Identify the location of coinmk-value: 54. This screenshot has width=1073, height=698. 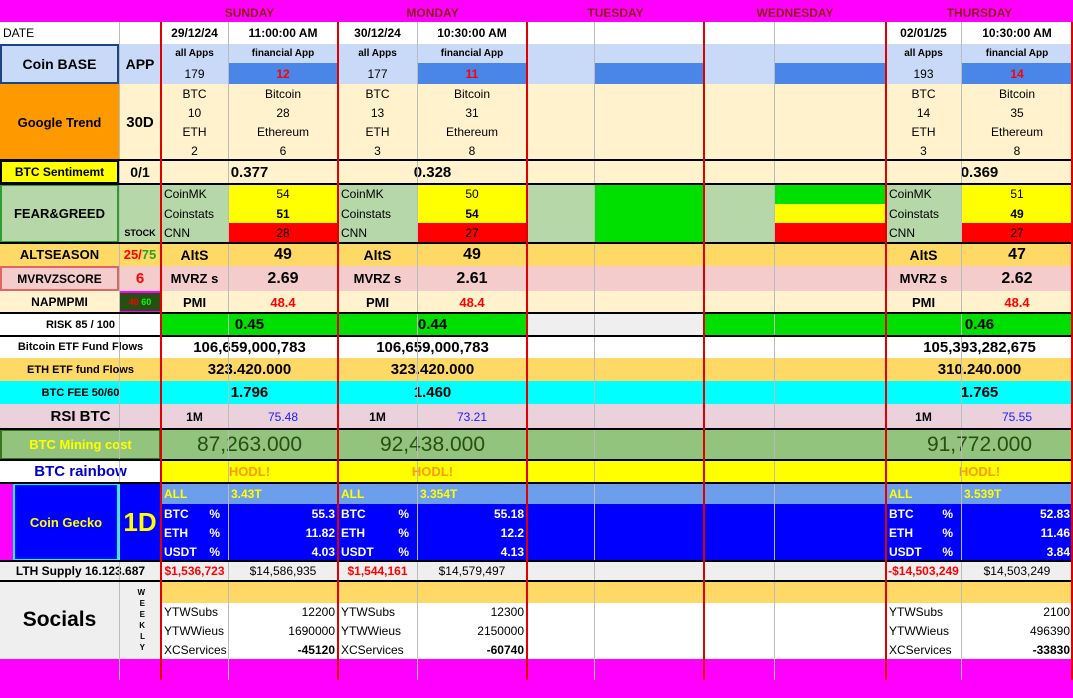
(283, 194).